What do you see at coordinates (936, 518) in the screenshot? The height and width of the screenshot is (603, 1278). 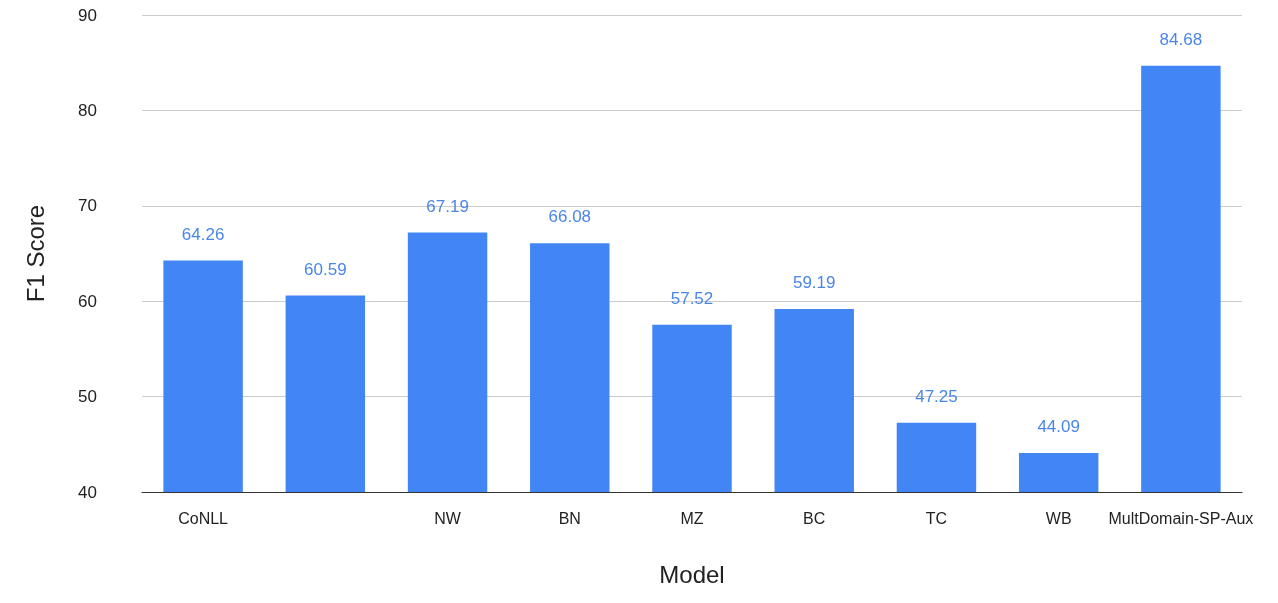 I see `x-tick-label: TC` at bounding box center [936, 518].